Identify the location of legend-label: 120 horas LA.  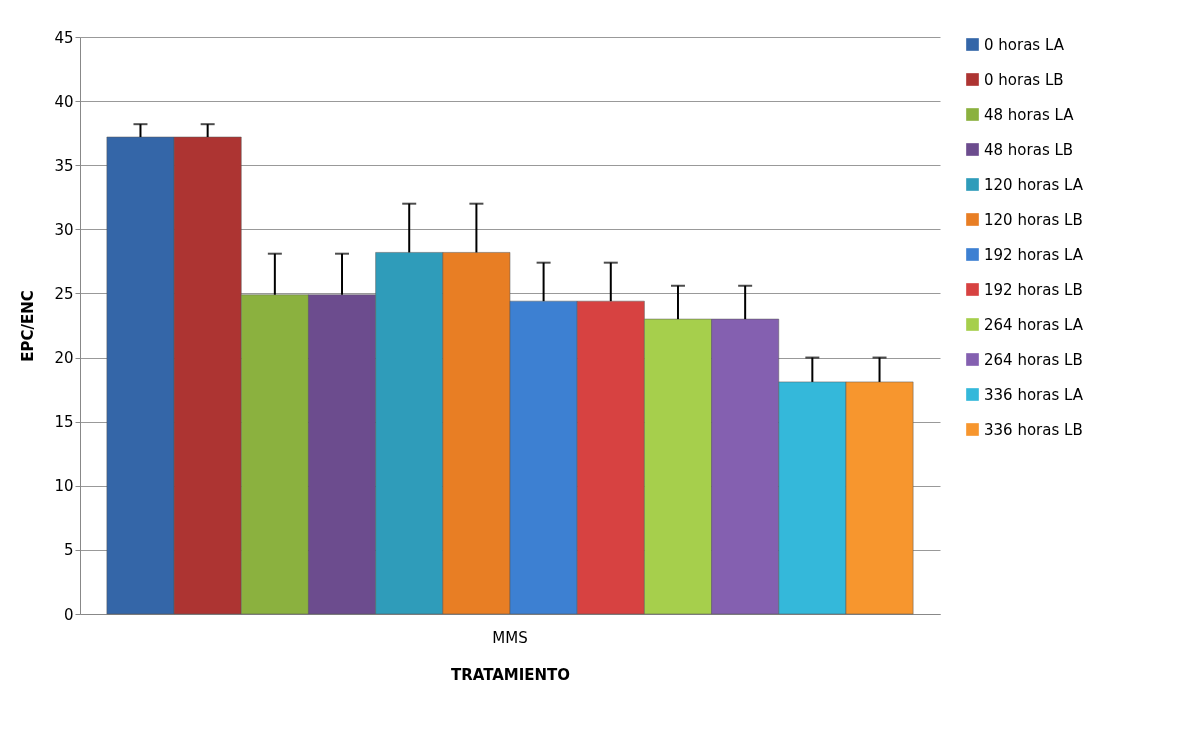
(1034, 184).